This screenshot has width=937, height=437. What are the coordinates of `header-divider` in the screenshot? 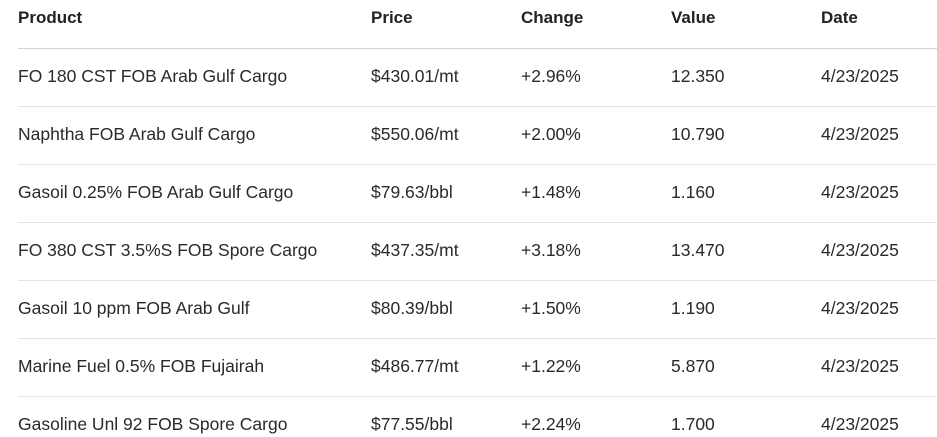 It's located at (477, 48).